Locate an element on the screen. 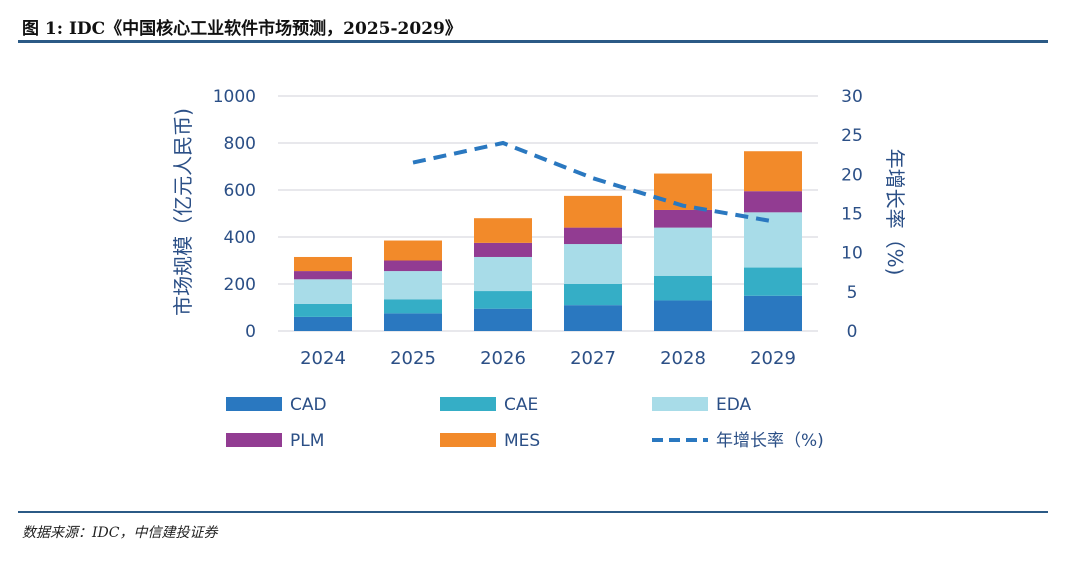 This screenshot has height=561, width=1080. bar-eda-2029 is located at coordinates (773, 240).